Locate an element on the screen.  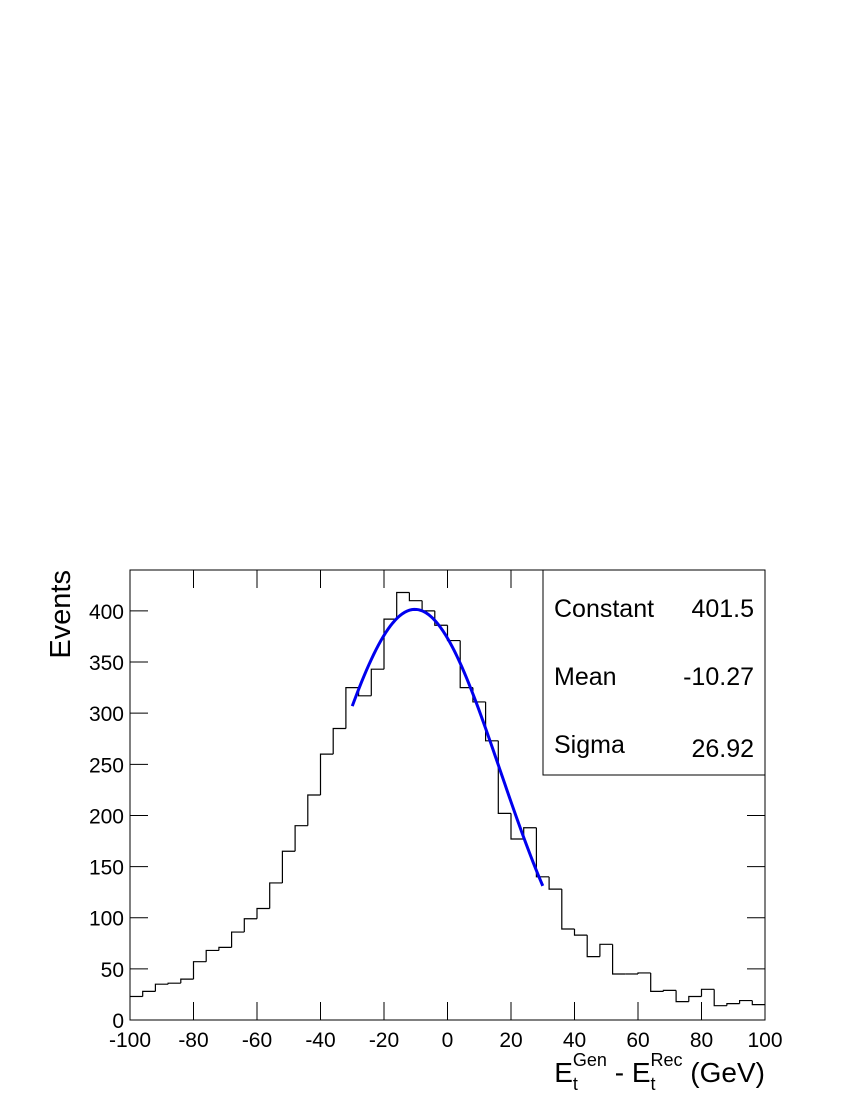
x-axis-title-part: E is located at coordinates (563, 1072).